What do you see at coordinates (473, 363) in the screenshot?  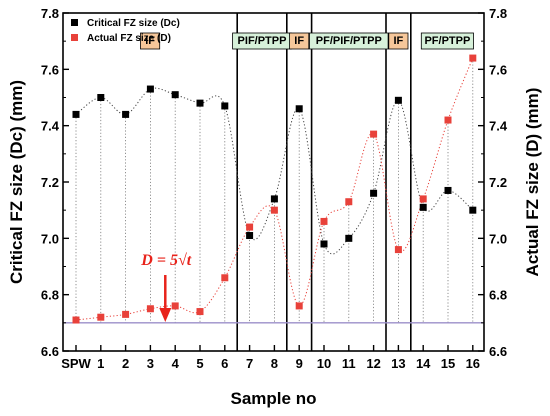 I see `x-tick-label: 16` at bounding box center [473, 363].